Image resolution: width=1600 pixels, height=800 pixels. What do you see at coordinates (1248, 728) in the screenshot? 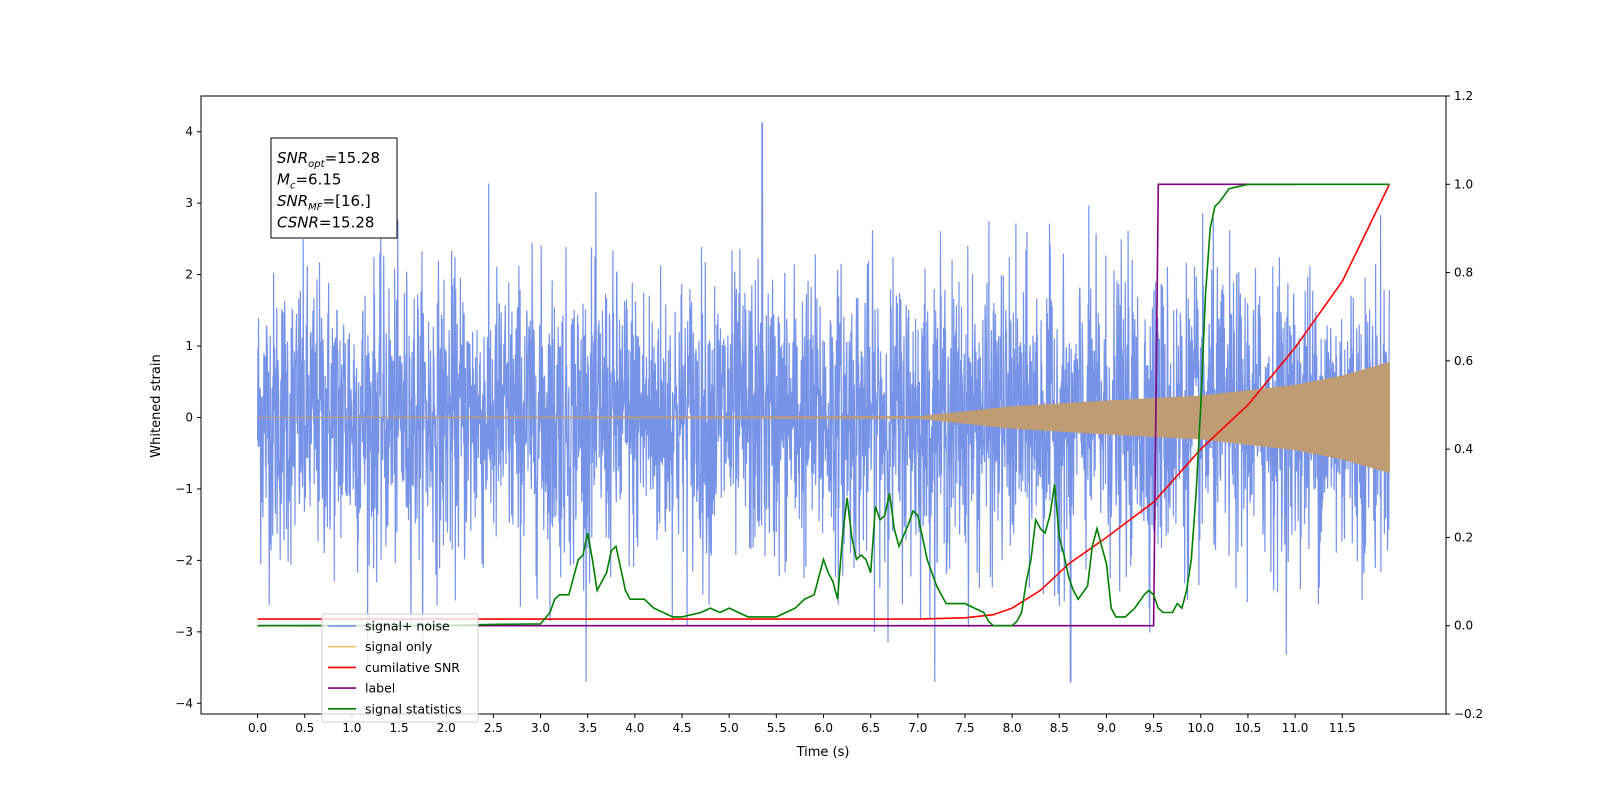
I see `x-tick-label: 10.5` at bounding box center [1248, 728].